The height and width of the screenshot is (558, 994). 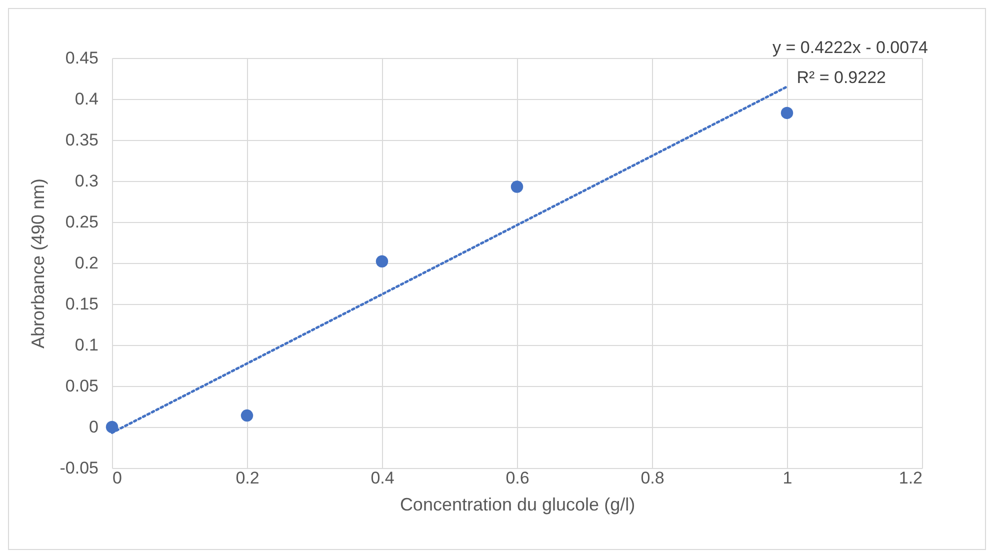 What do you see at coordinates (81, 140) in the screenshot?
I see `y-tick-label: 0.35` at bounding box center [81, 140].